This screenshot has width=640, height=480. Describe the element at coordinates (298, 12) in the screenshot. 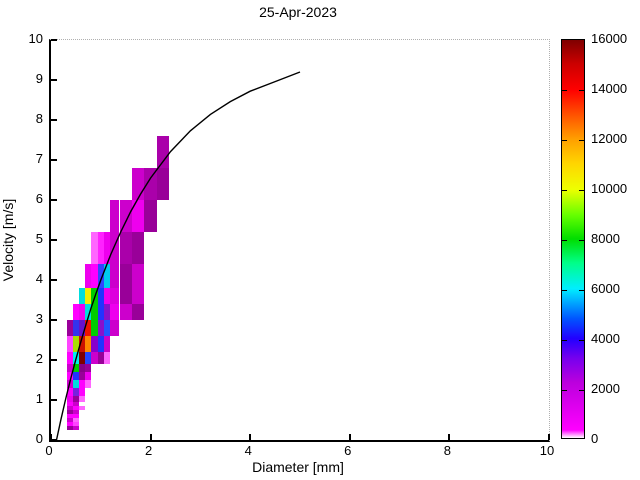

I see `chart-title: 25-Apr-2023` at that location.